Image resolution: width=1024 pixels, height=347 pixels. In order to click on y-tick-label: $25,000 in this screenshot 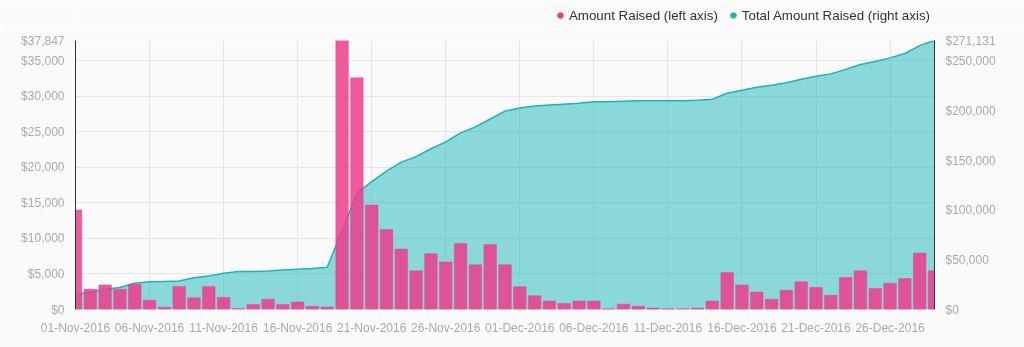, I will do `click(43, 131)`.